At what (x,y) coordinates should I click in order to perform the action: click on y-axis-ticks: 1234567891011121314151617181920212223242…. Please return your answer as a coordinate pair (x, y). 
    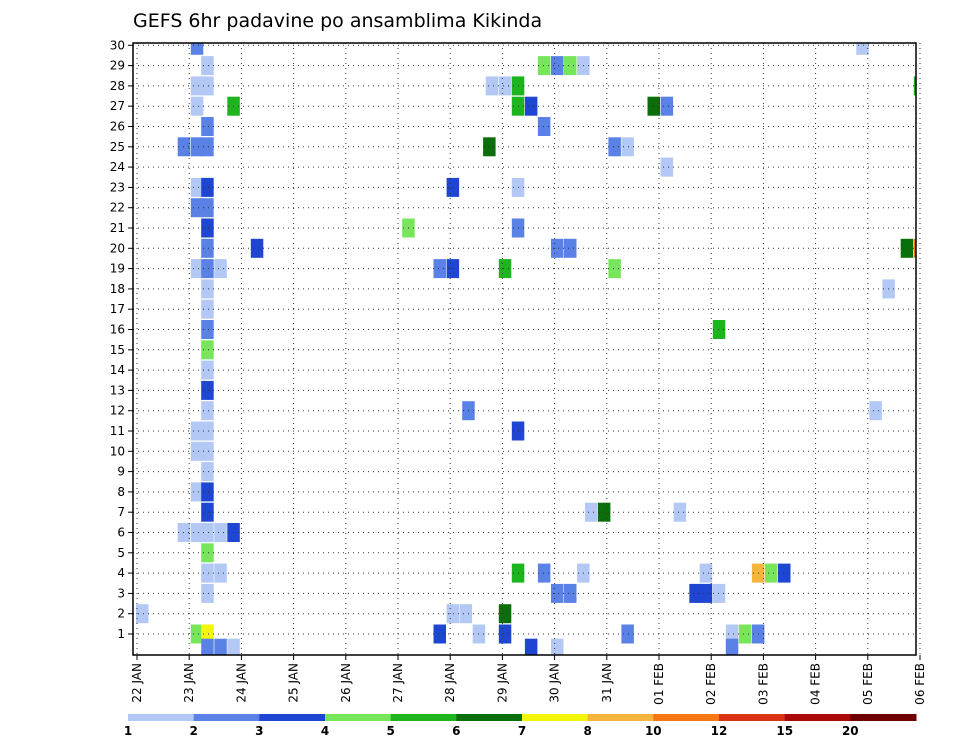
    Looking at the image, I should click on (121, 339).